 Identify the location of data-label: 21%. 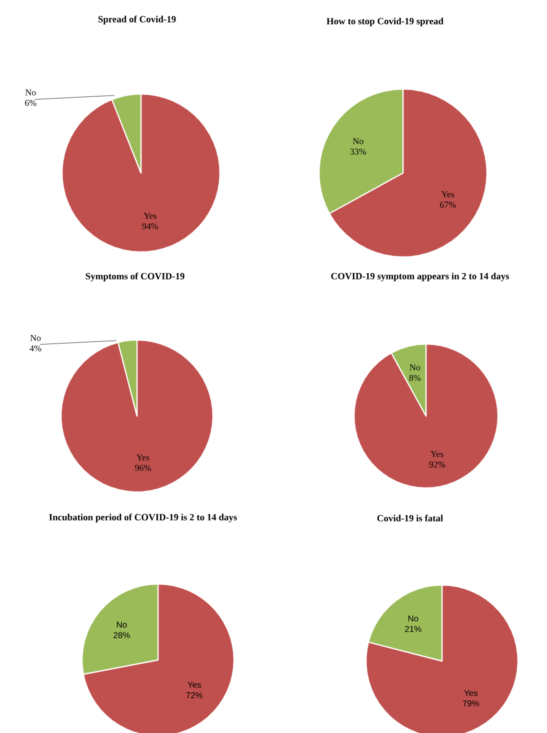
(413, 629).